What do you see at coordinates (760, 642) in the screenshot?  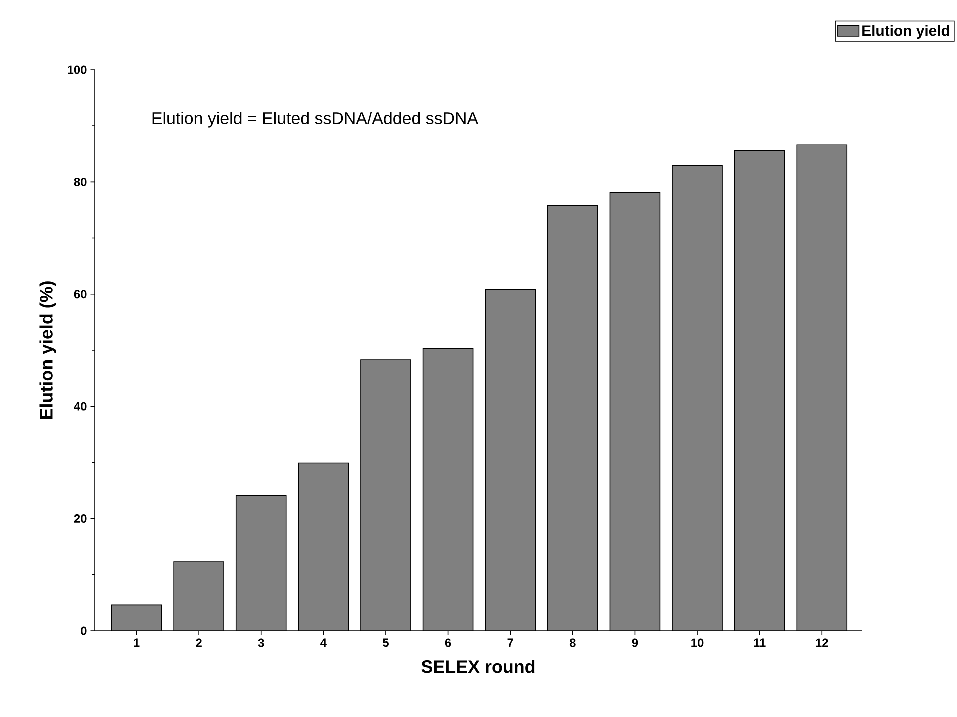 I see `x-tick-label: 11` at bounding box center [760, 642].